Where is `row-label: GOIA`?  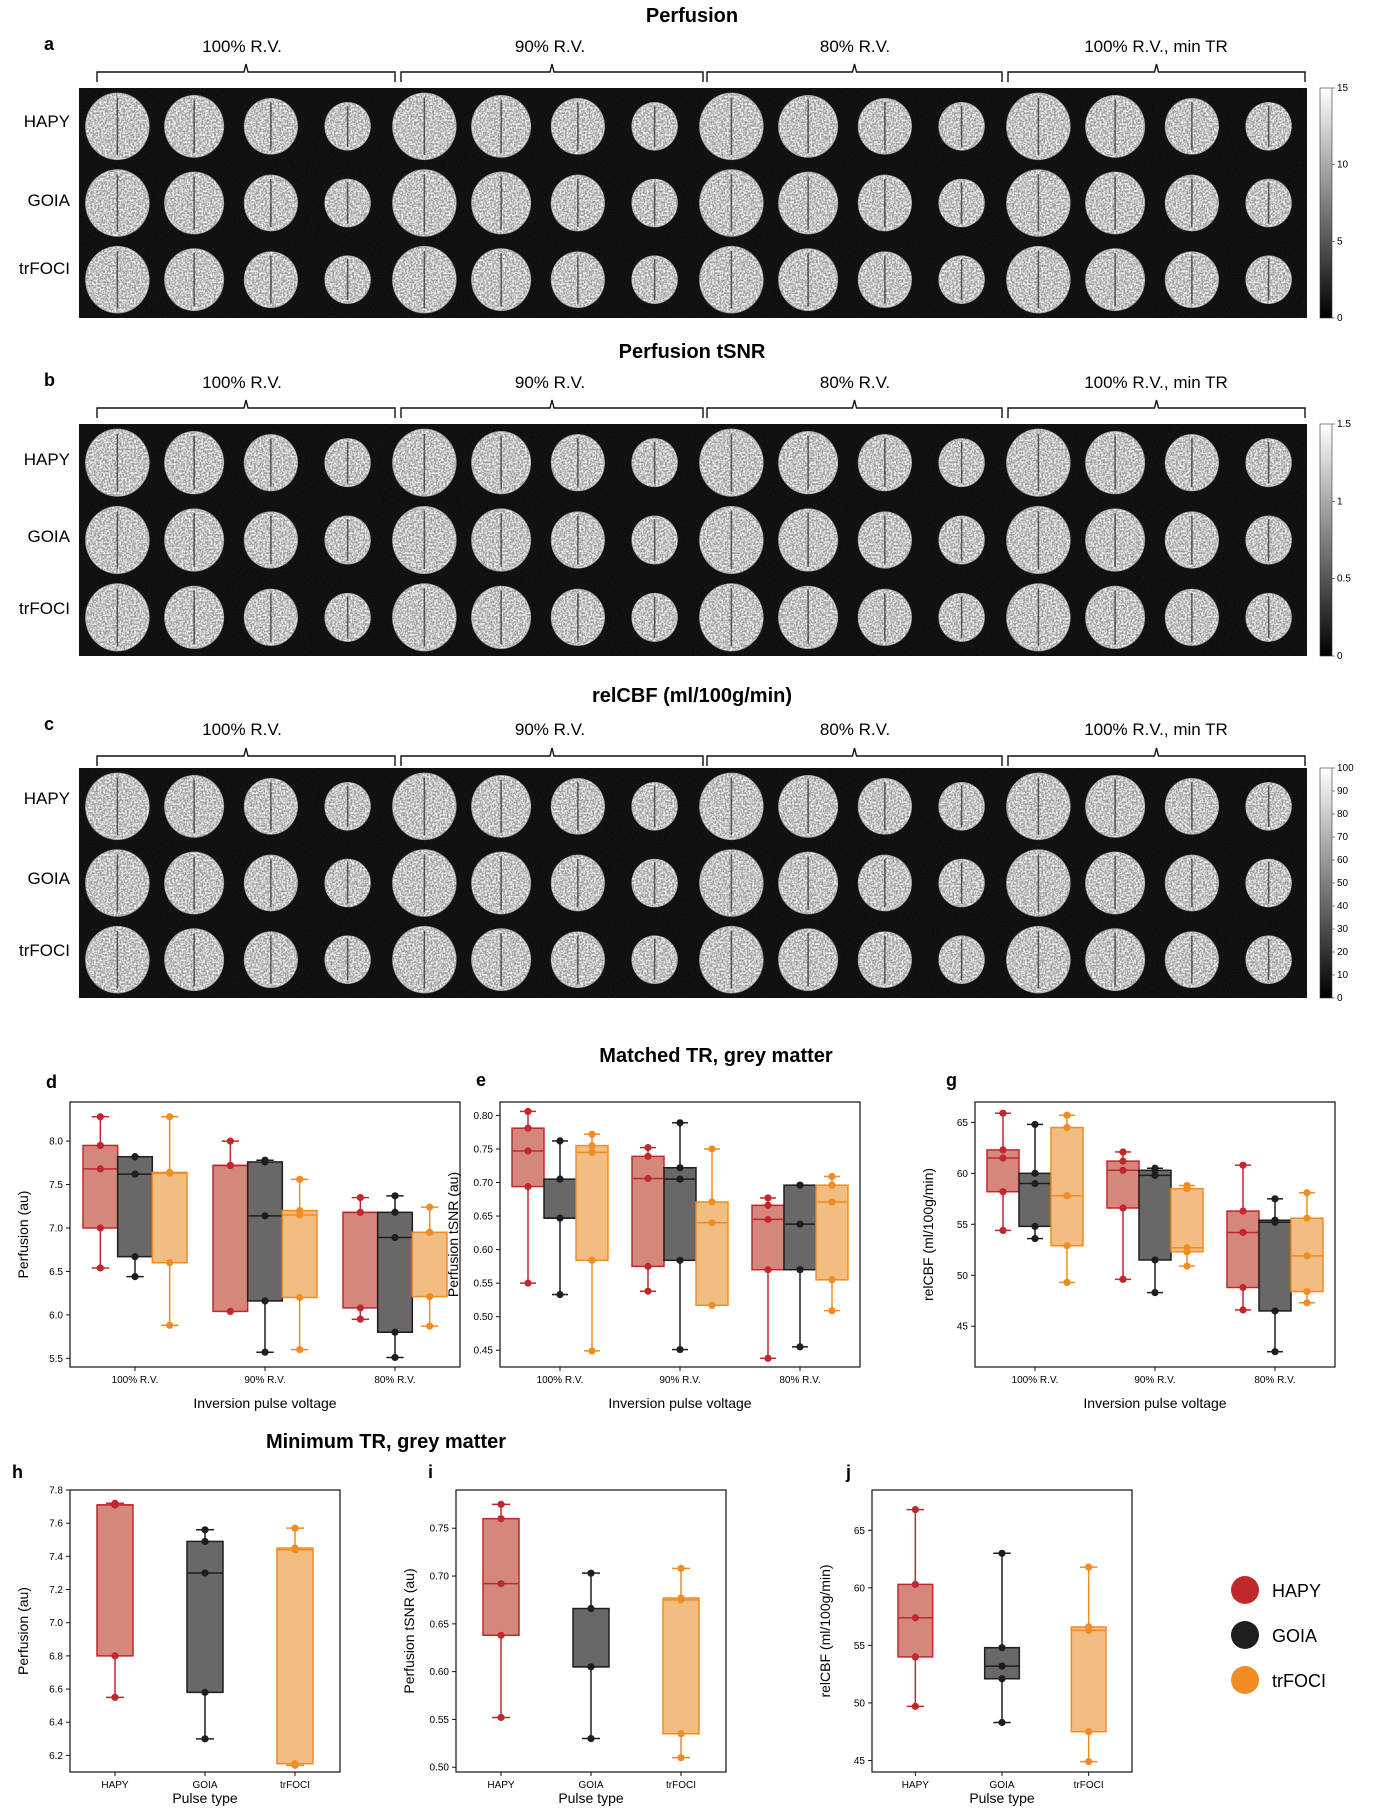 row-label: GOIA is located at coordinates (48, 200).